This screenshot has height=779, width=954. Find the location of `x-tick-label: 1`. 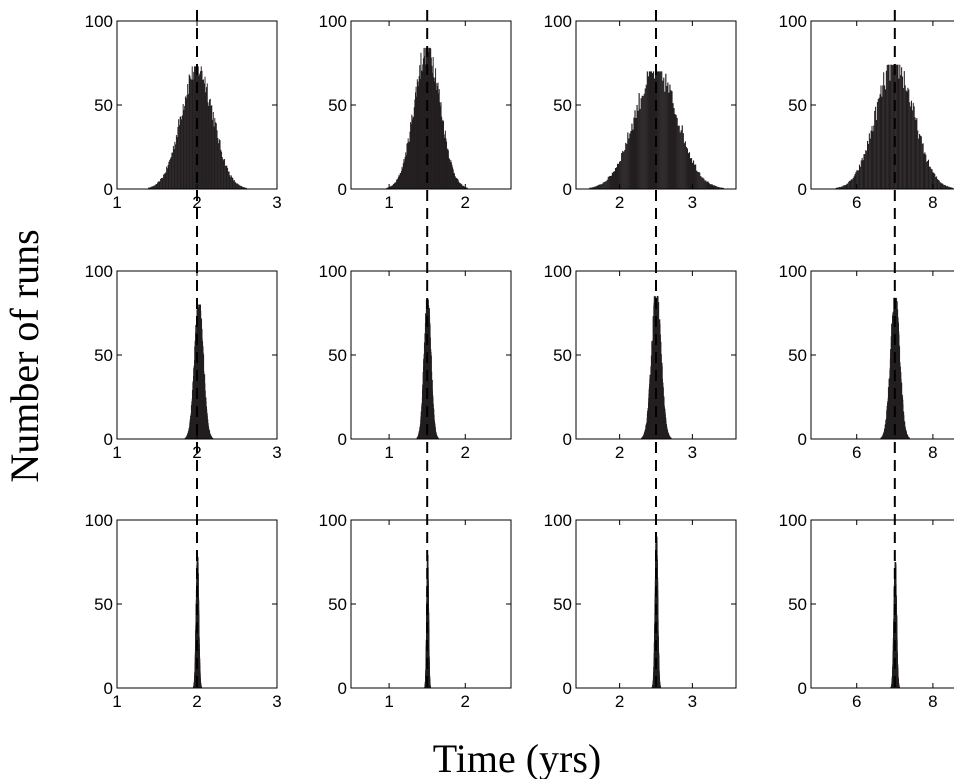

x-tick-label: 1 is located at coordinates (388, 701).